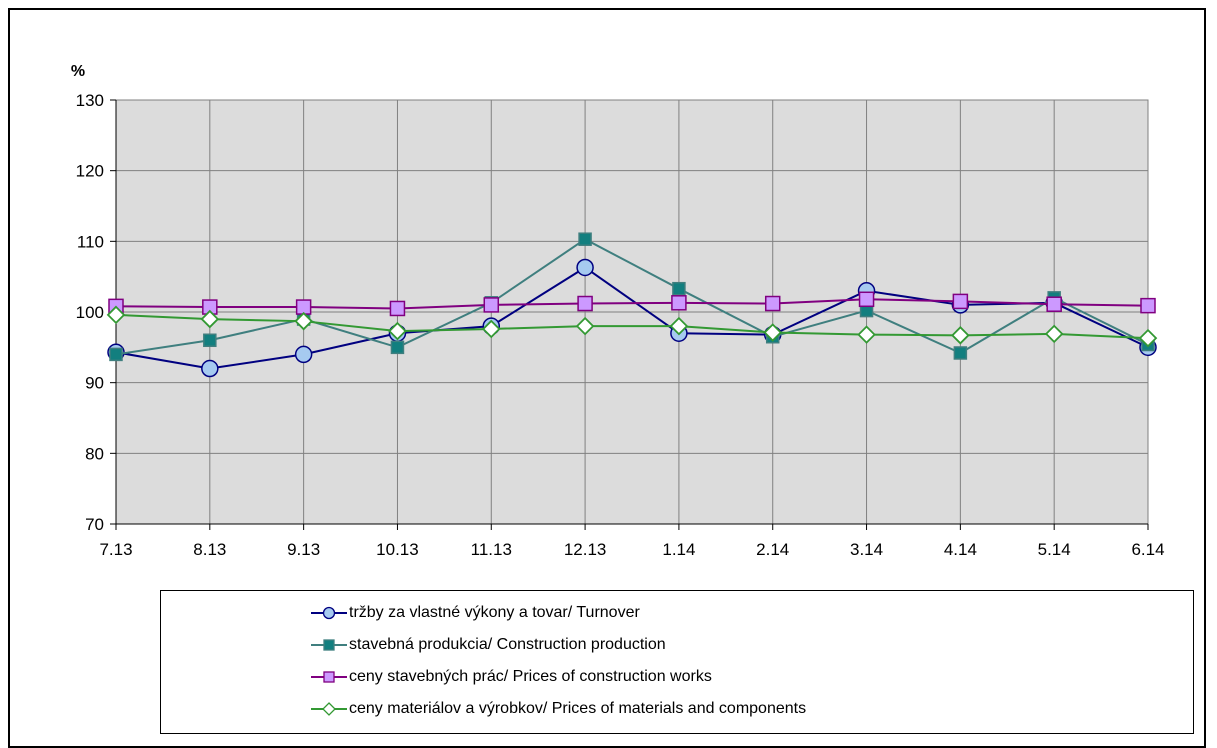 This screenshot has width=1217, height=748. I want to click on x-tick-label: 11.13, so click(491, 549).